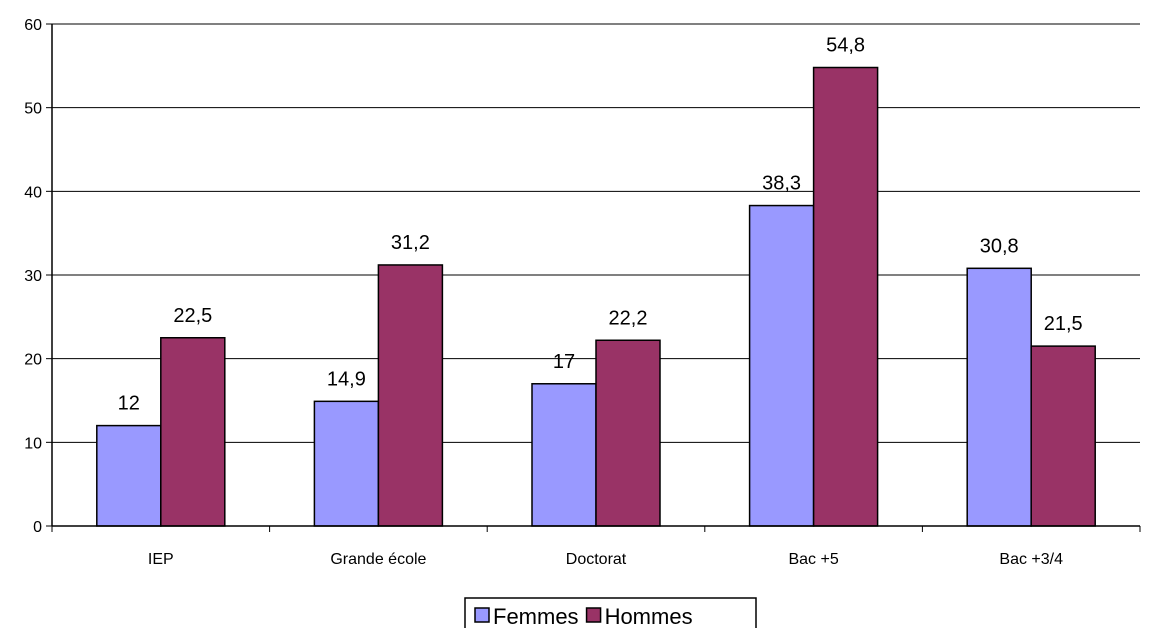  What do you see at coordinates (593, 615) in the screenshot?
I see `legend-swatch-hommes` at bounding box center [593, 615].